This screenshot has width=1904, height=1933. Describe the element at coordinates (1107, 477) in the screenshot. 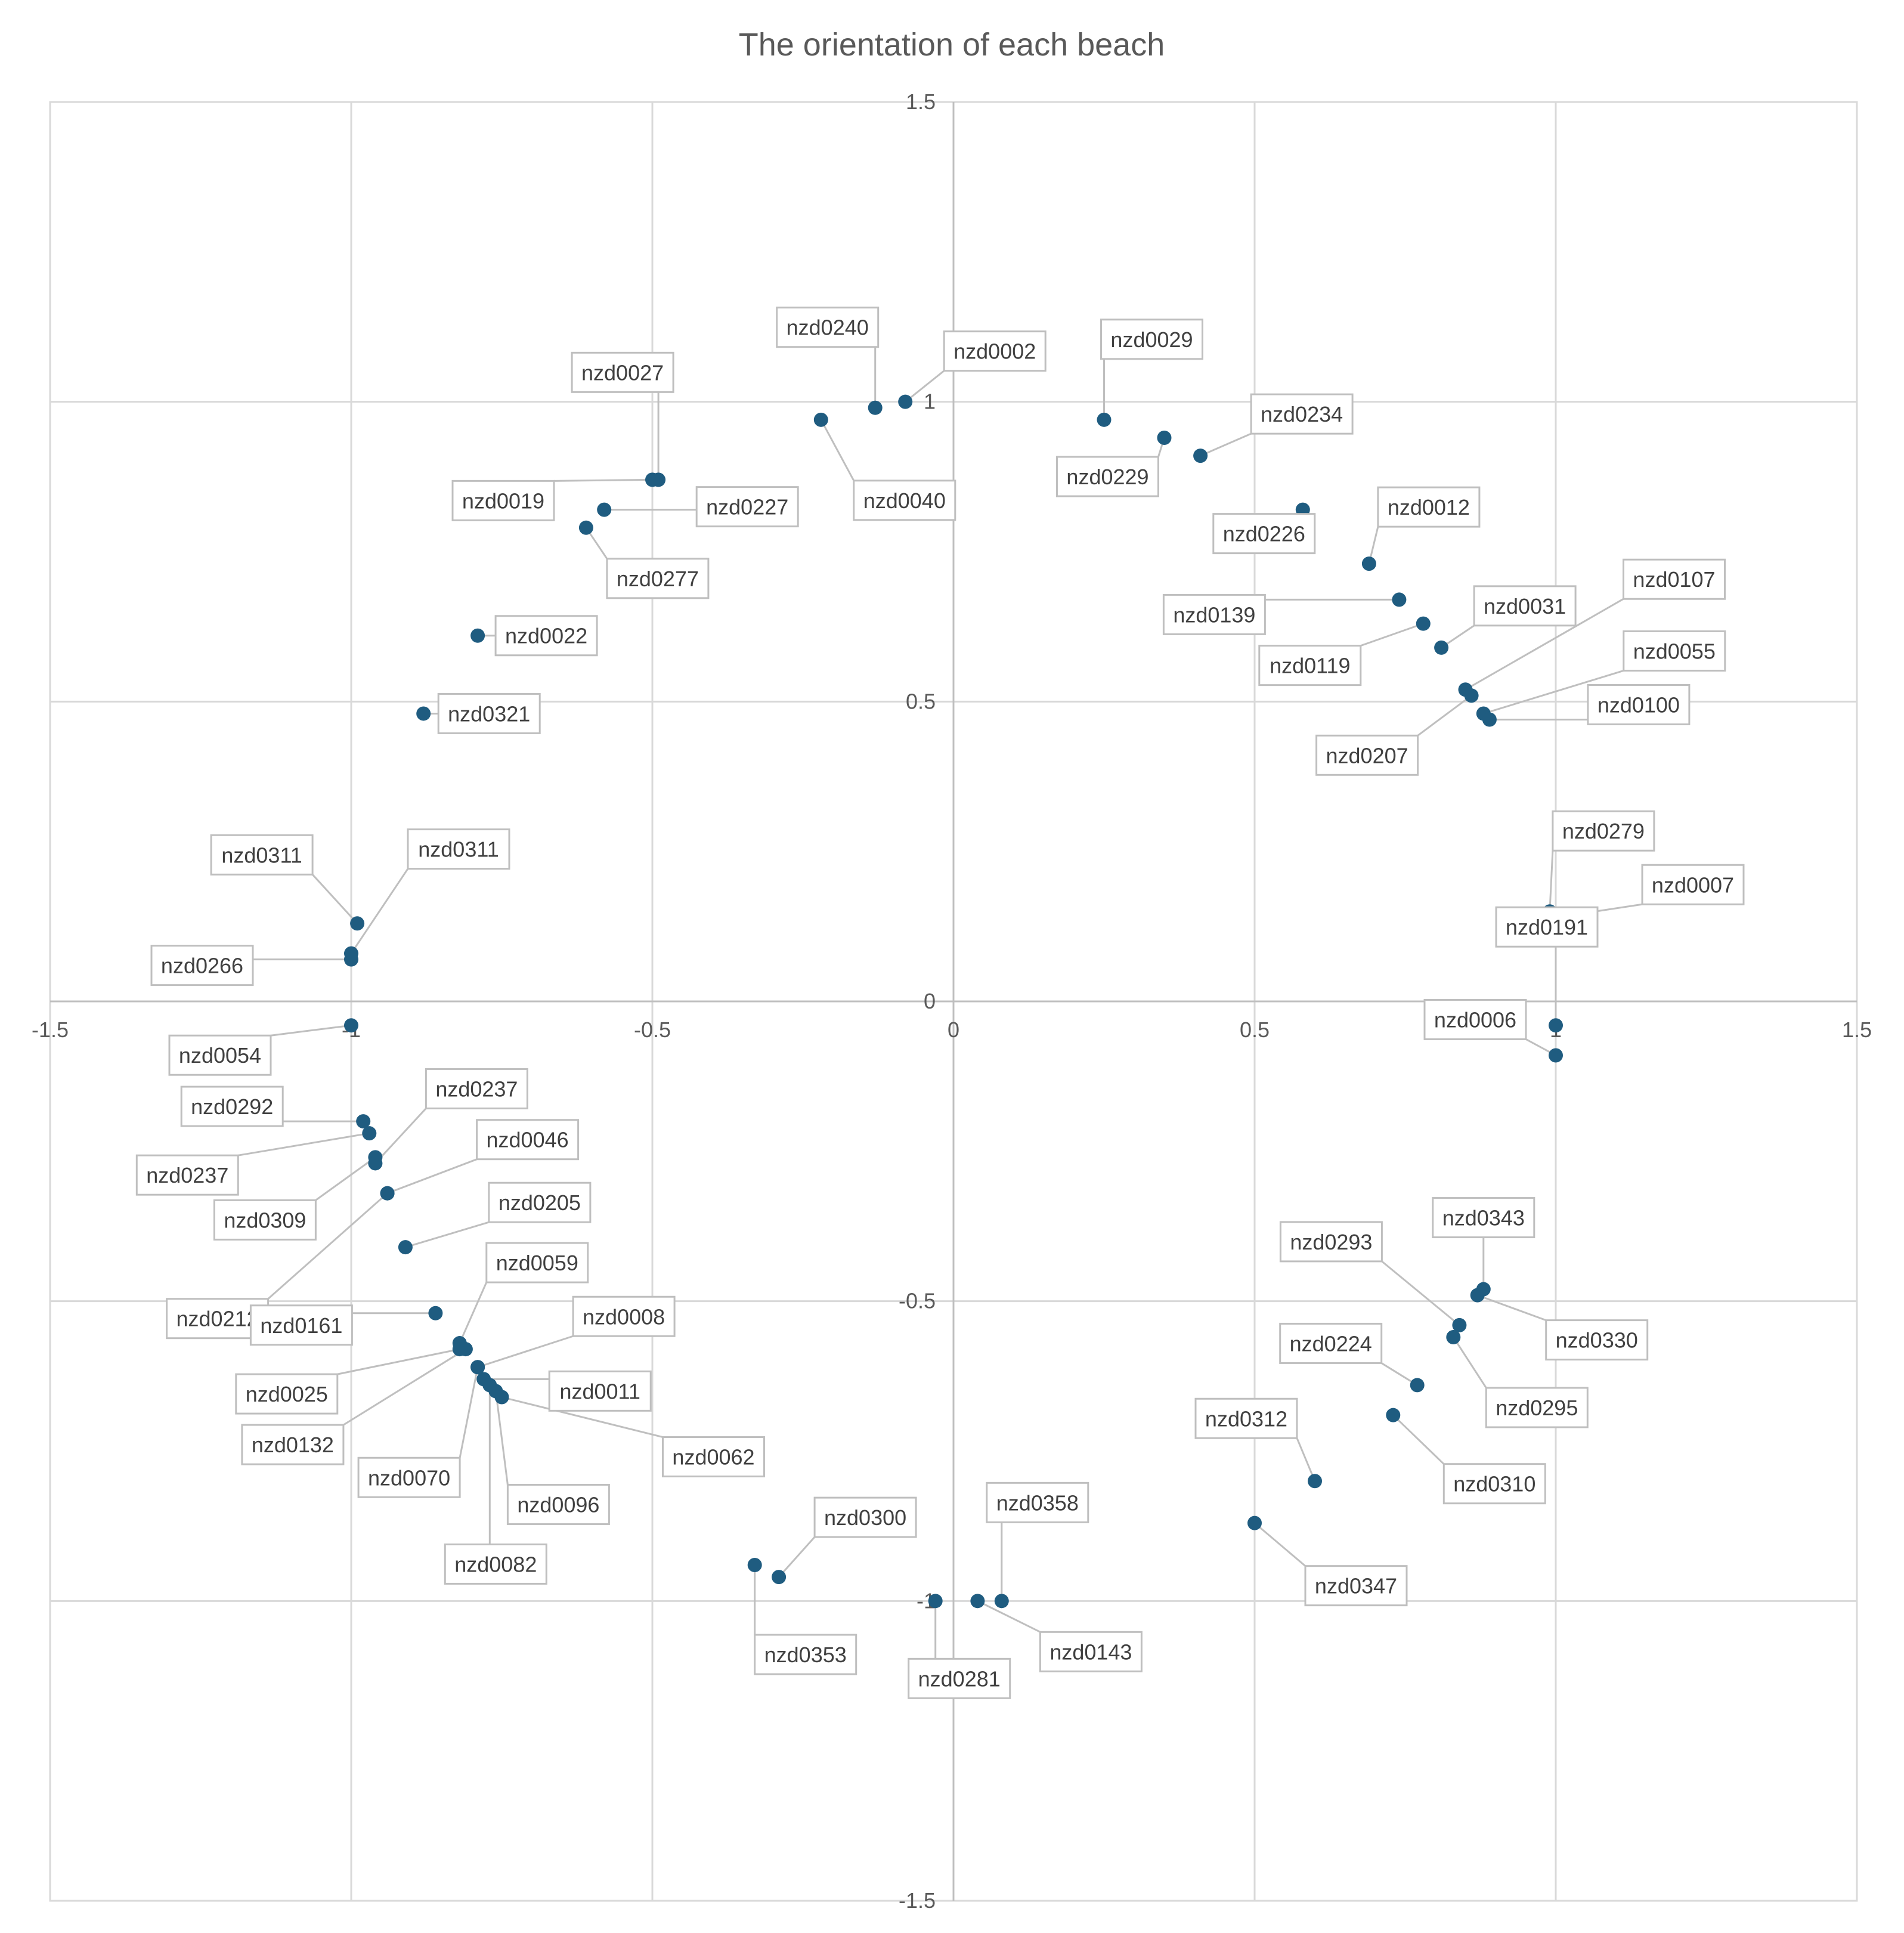

I see `data-label: nzd0229` at that location.